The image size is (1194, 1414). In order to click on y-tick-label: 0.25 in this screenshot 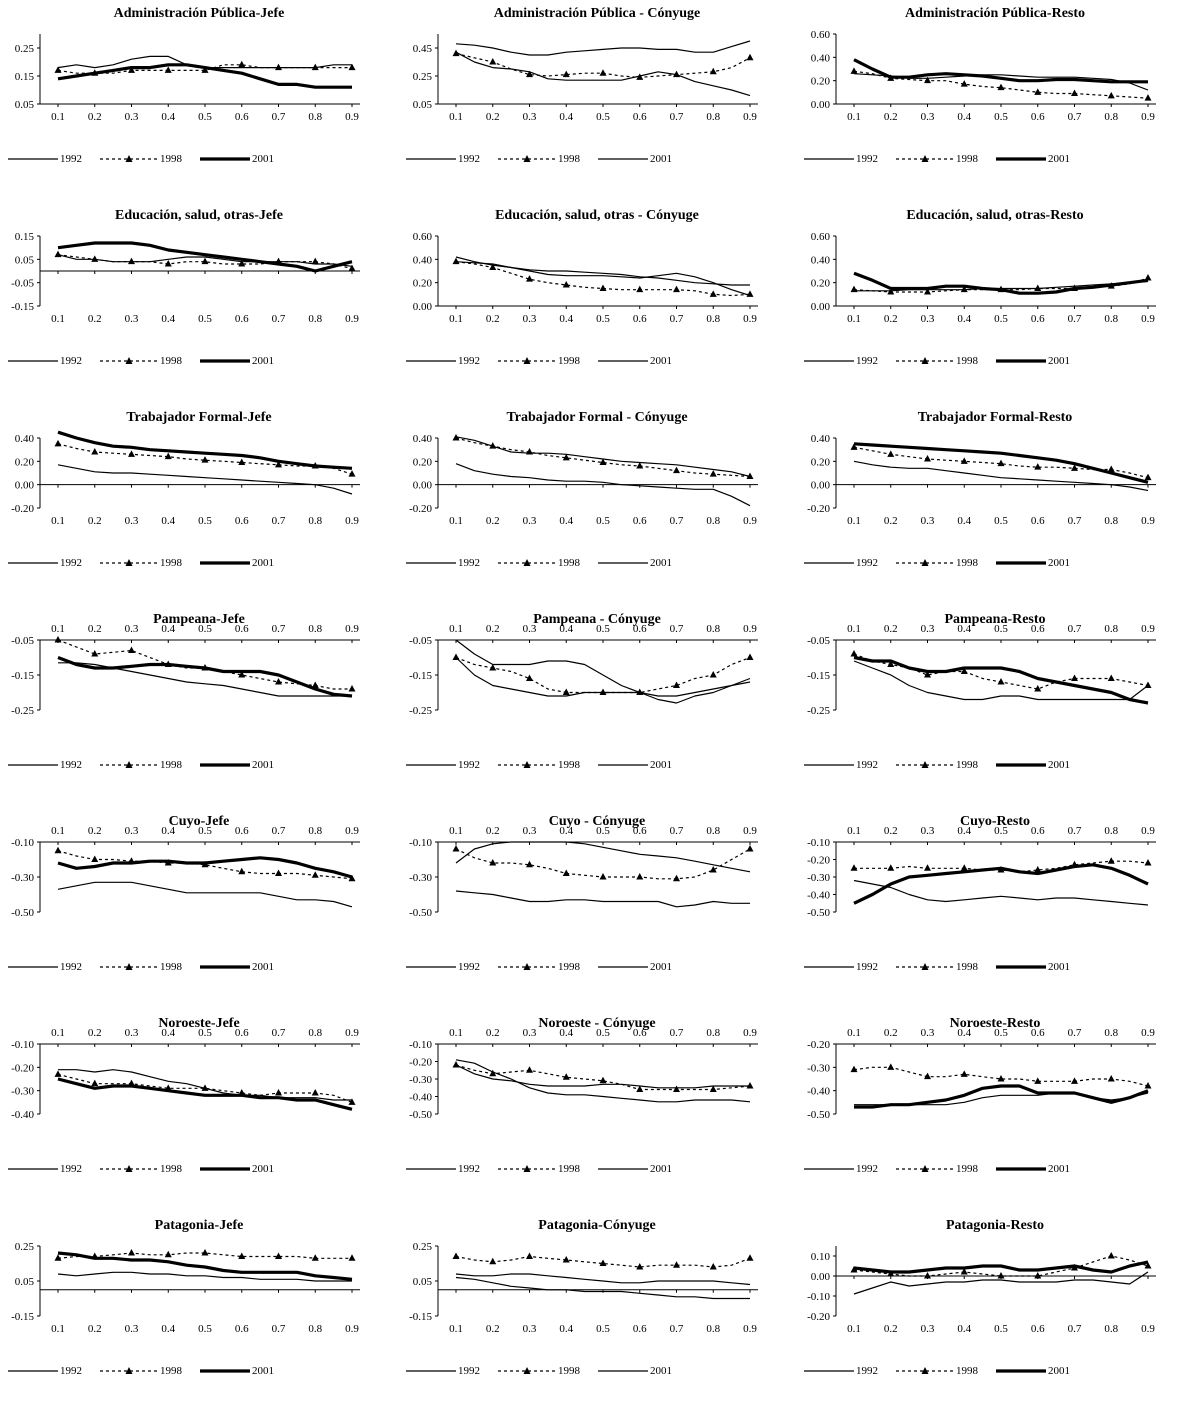, I will do `click(25, 1247)`.